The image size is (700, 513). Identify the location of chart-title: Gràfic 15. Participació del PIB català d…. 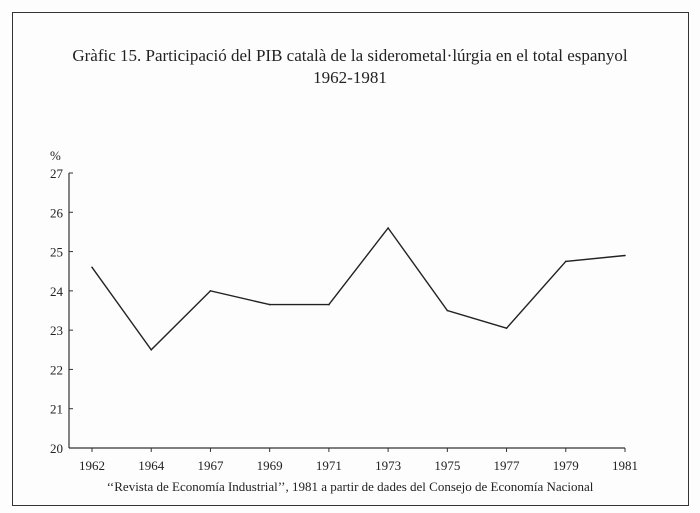
(350, 55).